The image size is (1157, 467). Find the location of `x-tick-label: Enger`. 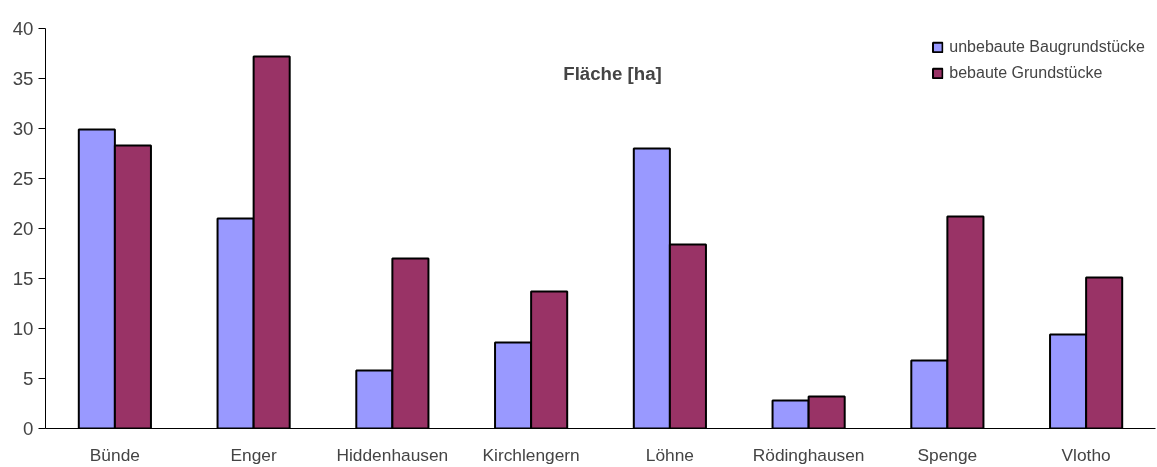

x-tick-label: Enger is located at coordinates (253, 454).